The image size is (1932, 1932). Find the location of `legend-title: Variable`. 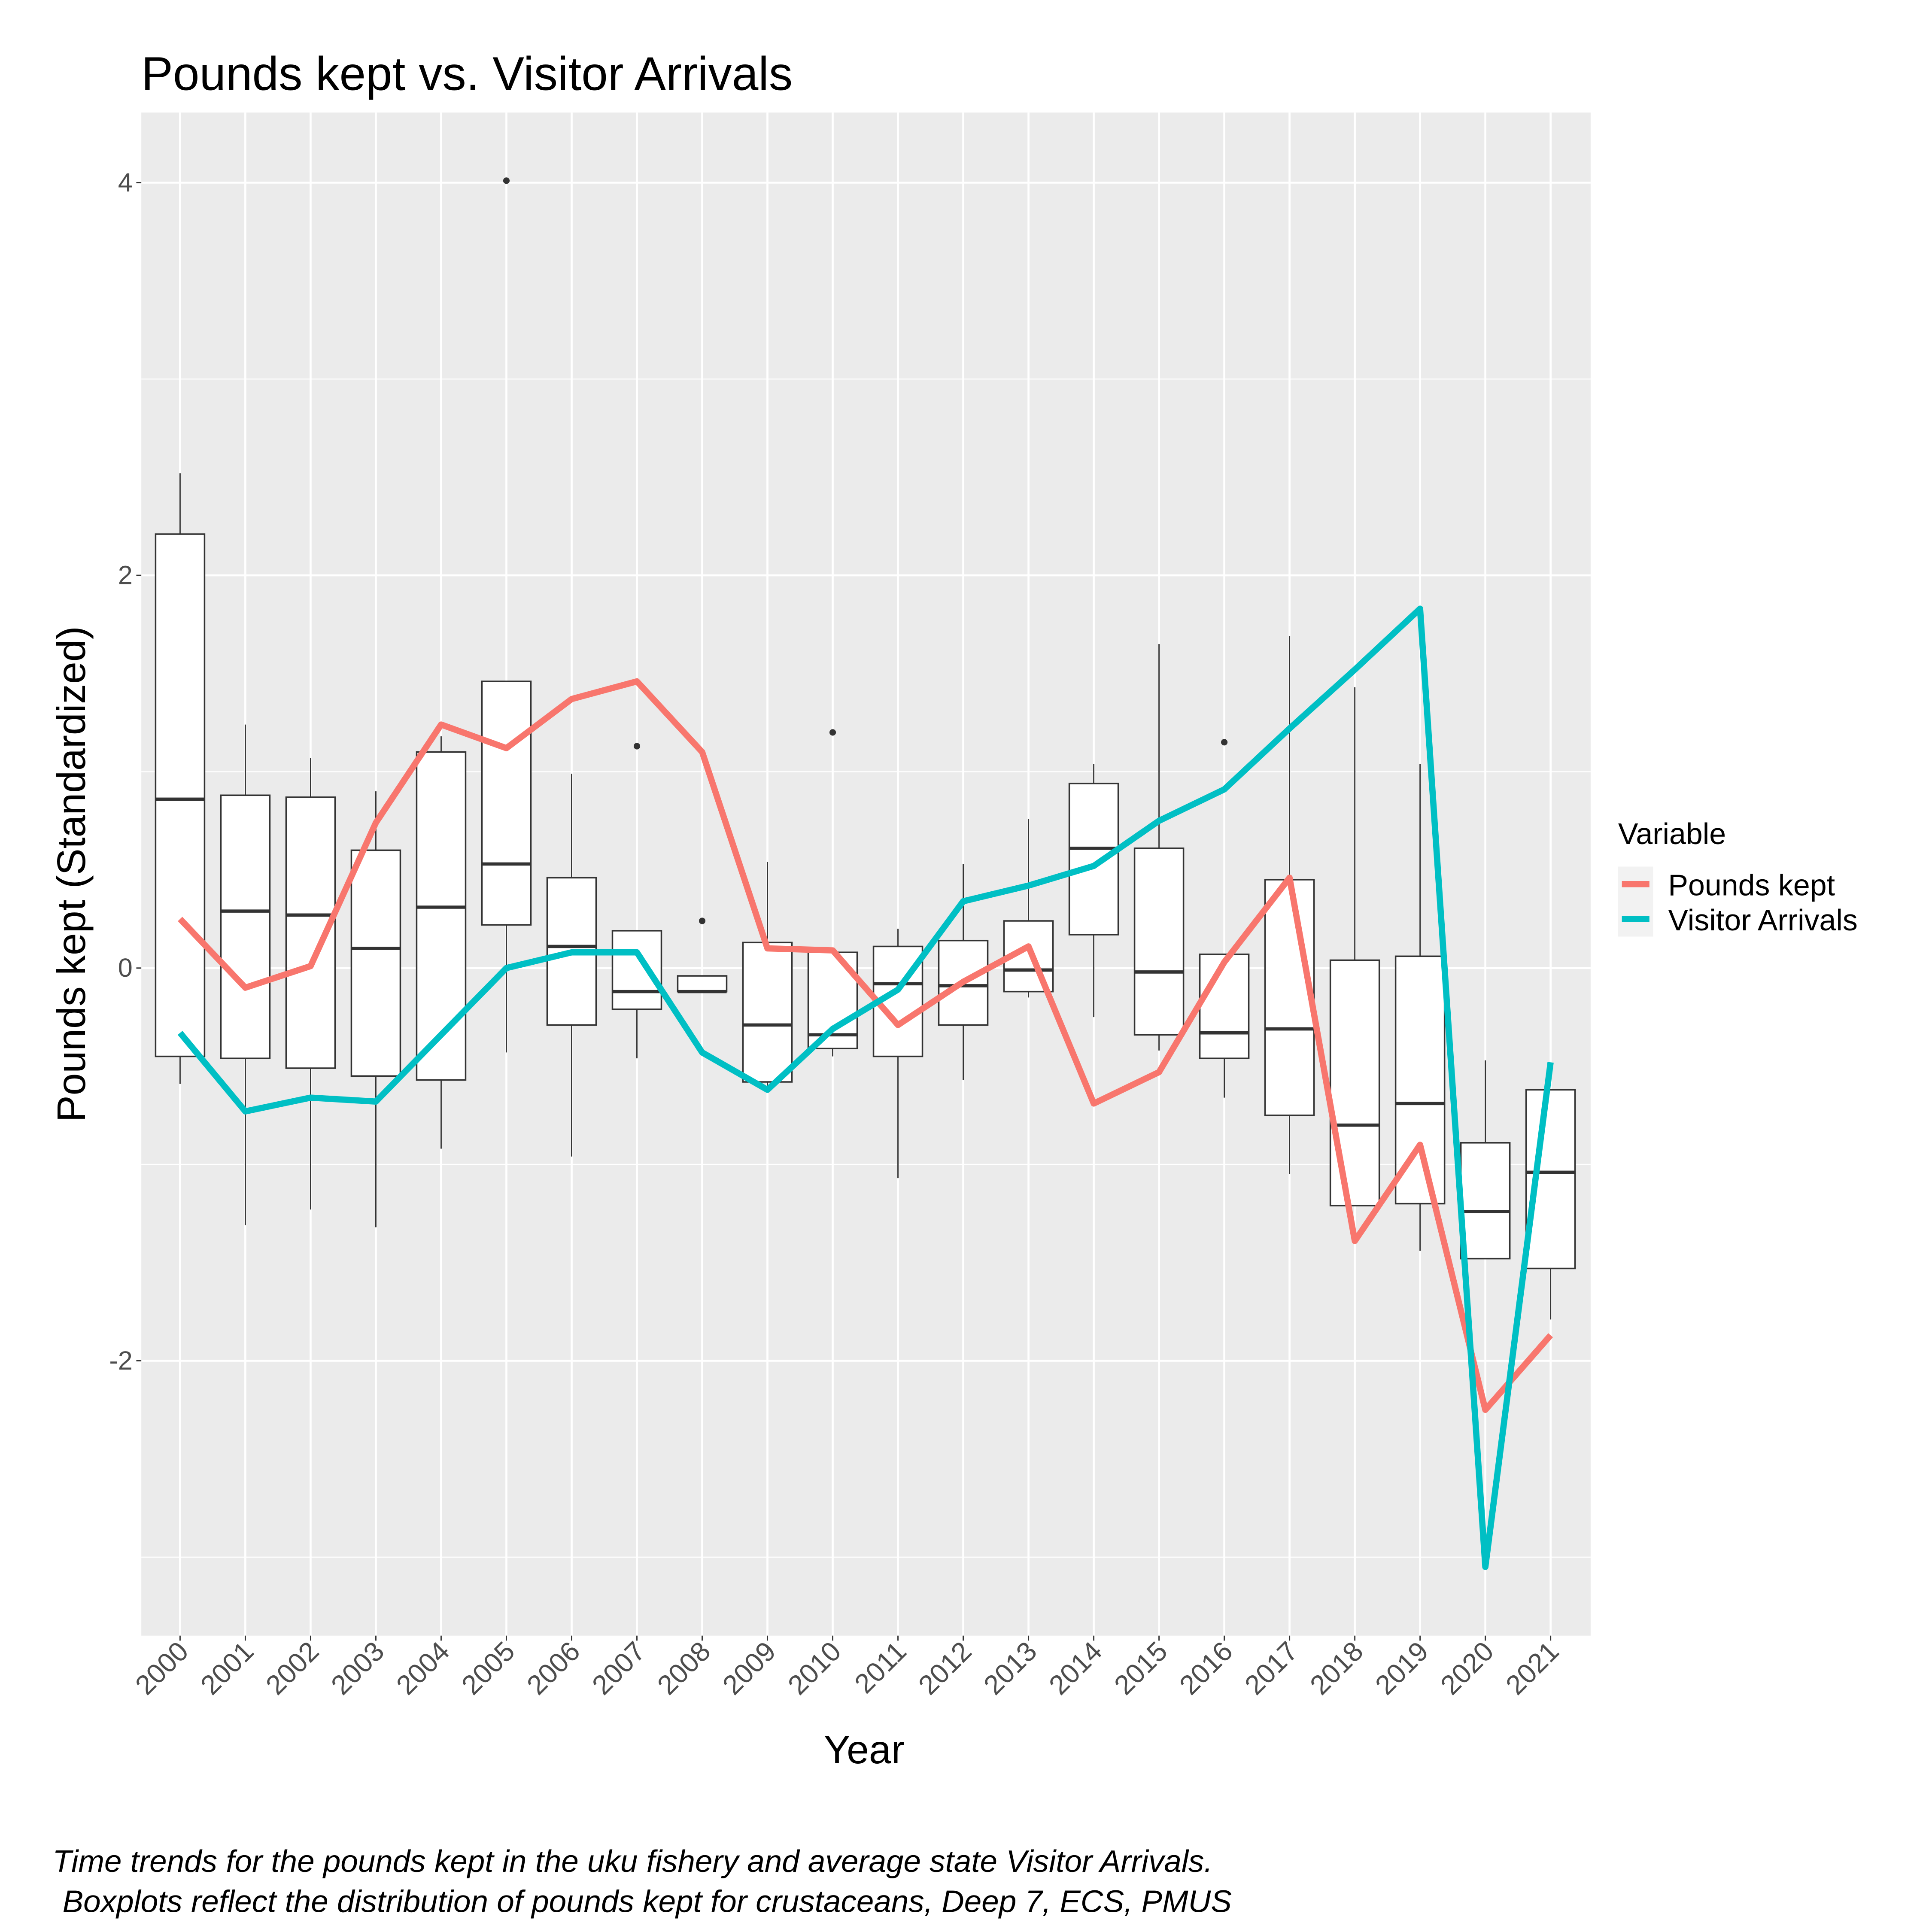

legend-title: Variable is located at coordinates (1672, 834).